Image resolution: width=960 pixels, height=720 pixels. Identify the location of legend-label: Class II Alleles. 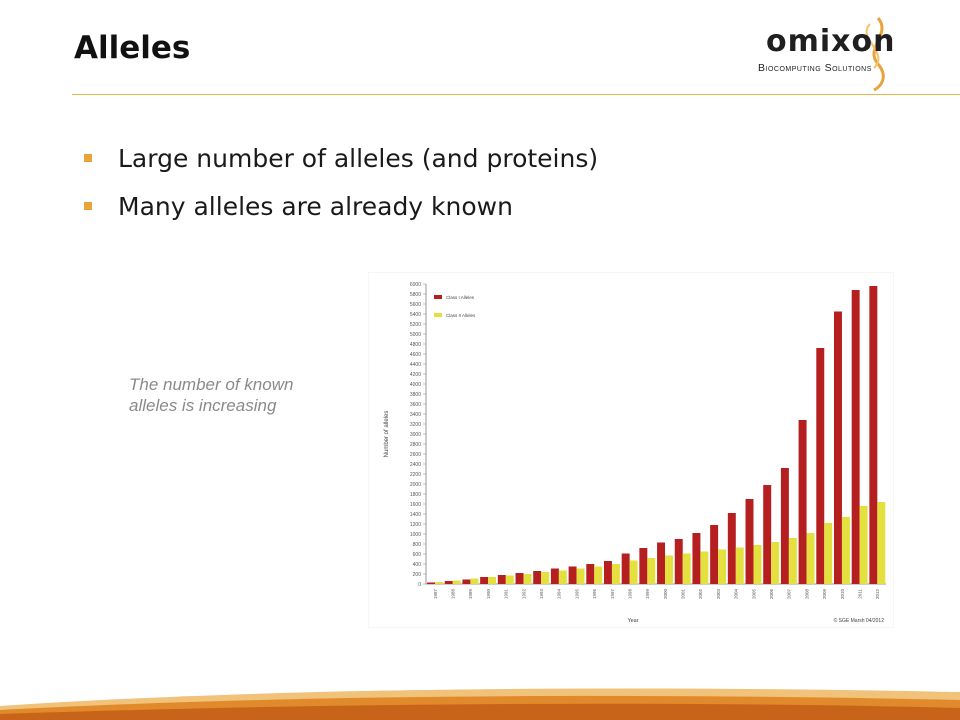
(461, 315).